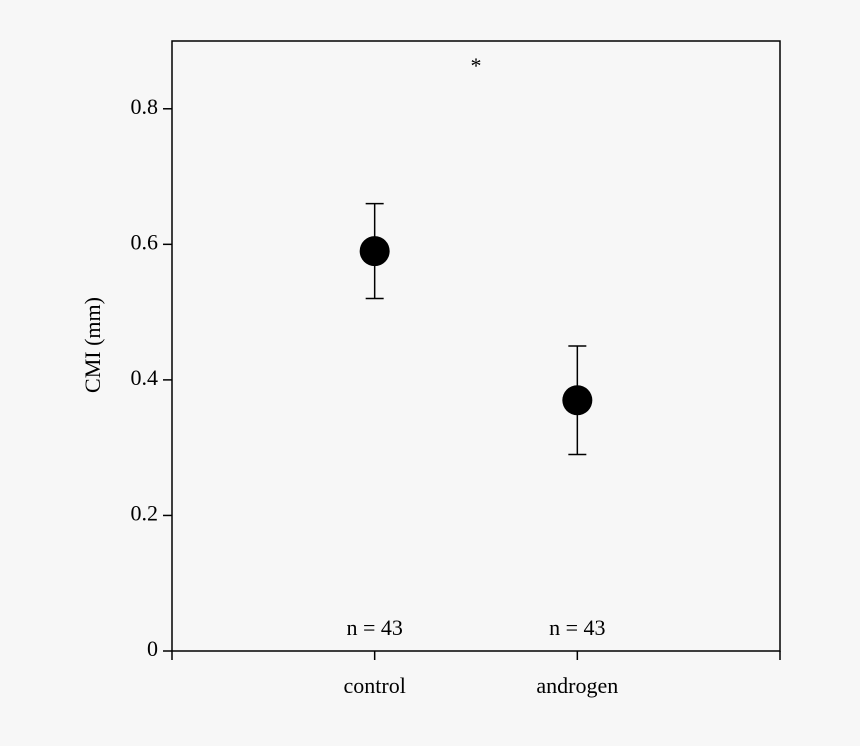  I want to click on x-tick-label: control, so click(375, 685).